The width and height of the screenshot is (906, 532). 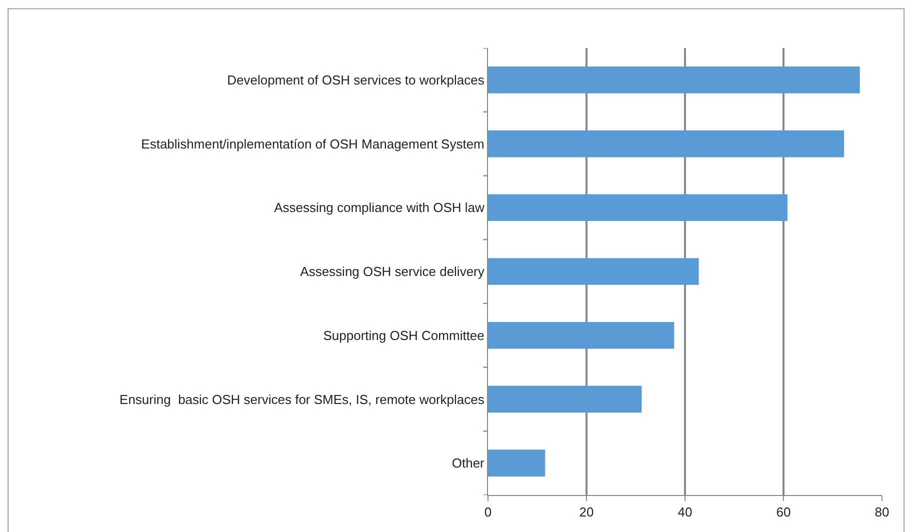 I want to click on y-tick-label: Assessing compliance with OSH law, so click(x=380, y=208).